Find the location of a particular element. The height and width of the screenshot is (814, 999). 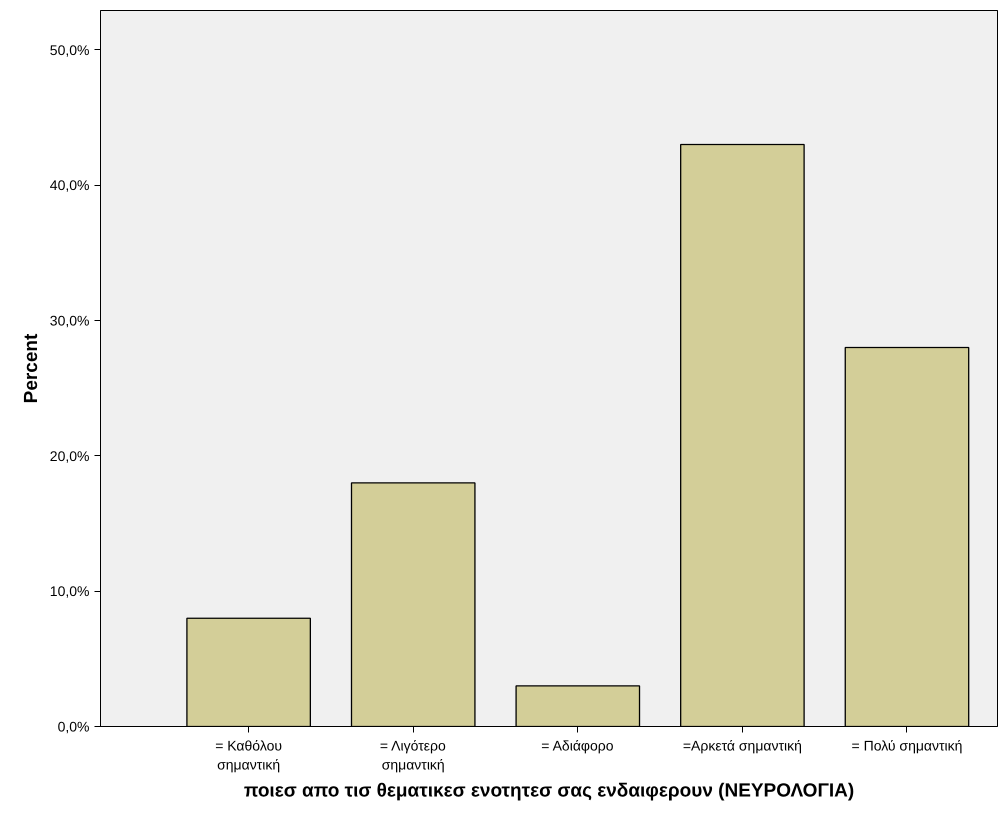

x-axis-title: ποιεσ απο τισ θεματικεσ ενοτητεσ σας ενδαιφερουν (ΝΕΥΡΟΛΟΓΙΑ) is located at coordinates (549, 791).